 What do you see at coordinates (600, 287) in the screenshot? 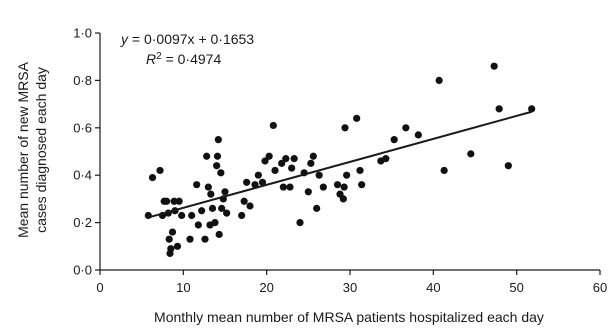
I see `x-tick-label: 60` at bounding box center [600, 287].